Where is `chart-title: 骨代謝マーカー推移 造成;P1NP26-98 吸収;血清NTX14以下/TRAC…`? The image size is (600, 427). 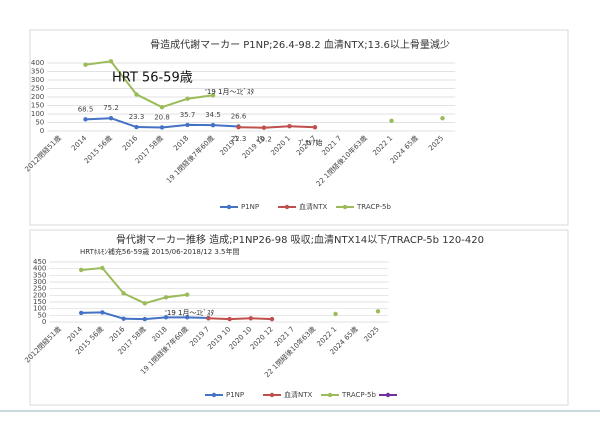
chart-title: 骨代謝マーカー推移 造成;P1NP26-98 吸収;血清NTX14以下/TRAC… is located at coordinates (300, 239).